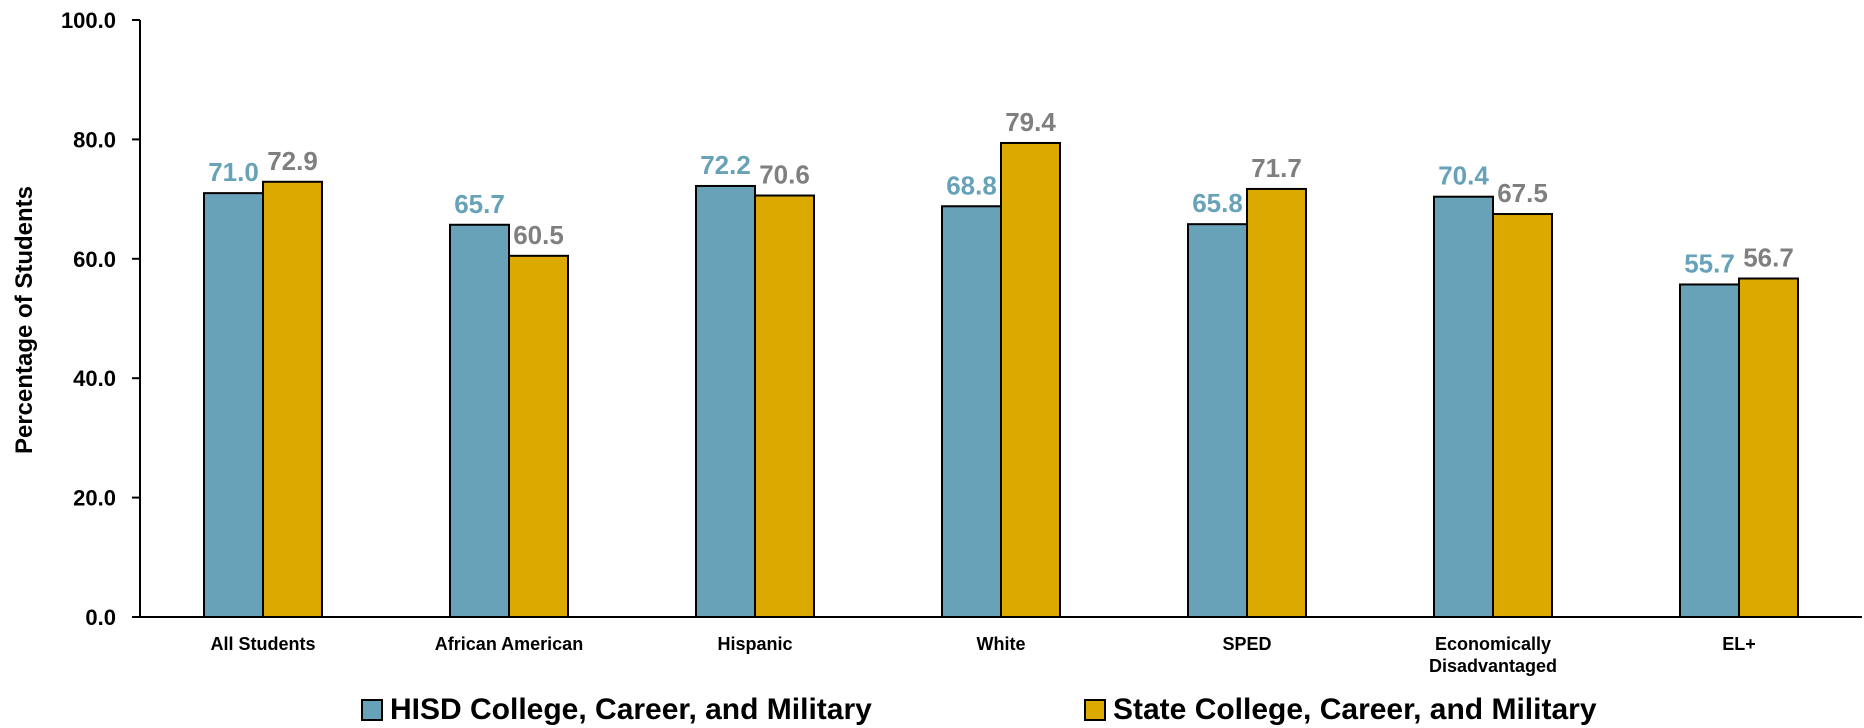  What do you see at coordinates (1355, 709) in the screenshot?
I see `legend-label: State College, Career, and Military` at bounding box center [1355, 709].